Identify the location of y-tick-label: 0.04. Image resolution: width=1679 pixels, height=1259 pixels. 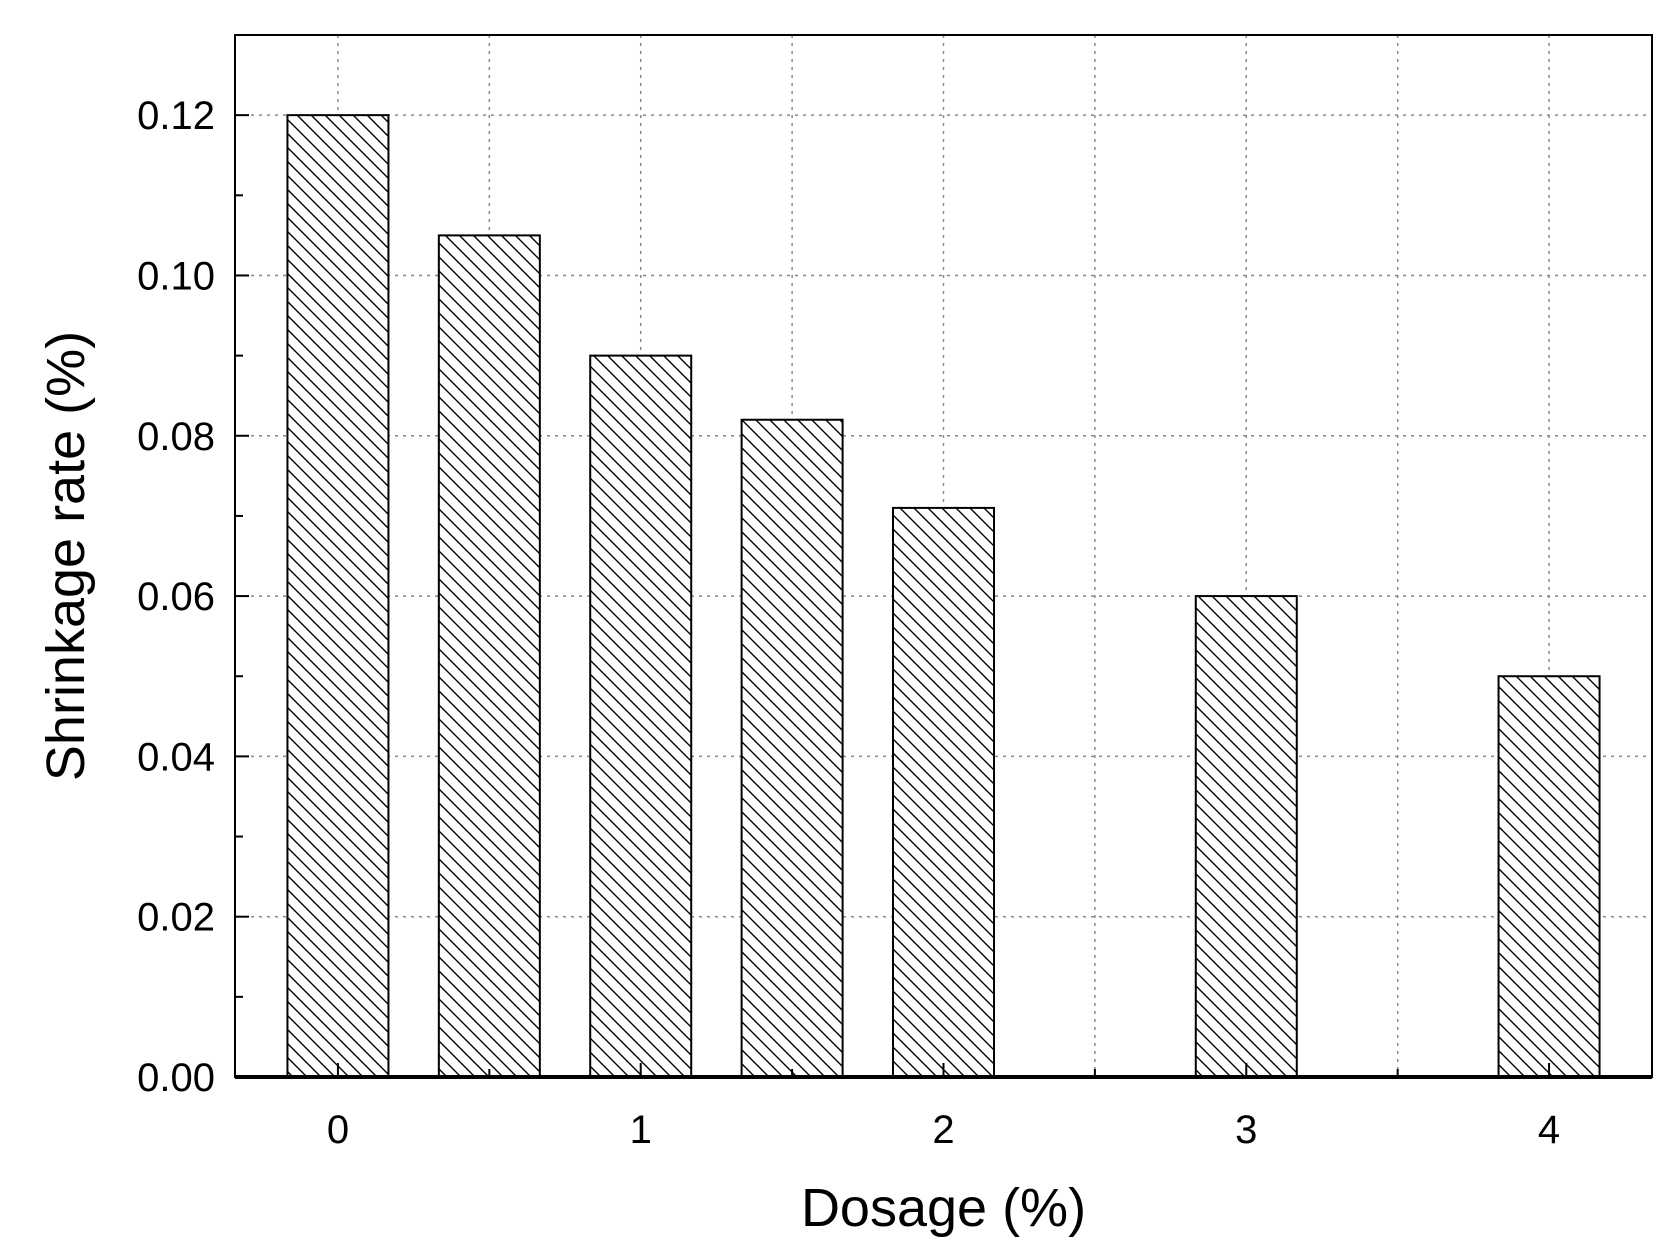
(176, 757).